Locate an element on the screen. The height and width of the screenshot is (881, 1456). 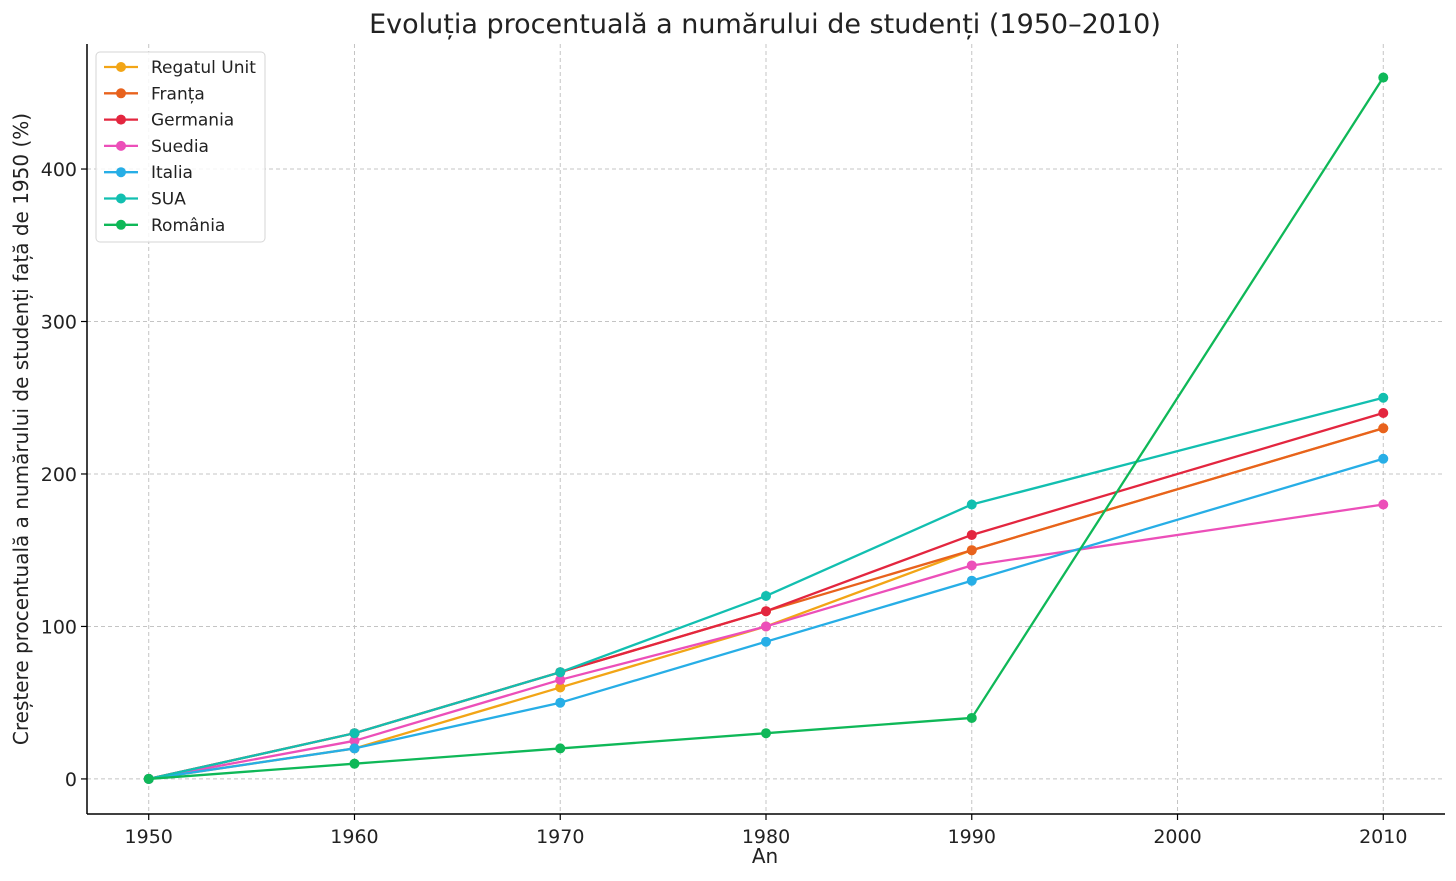
y-tick-label: 100 is located at coordinates (59, 627).